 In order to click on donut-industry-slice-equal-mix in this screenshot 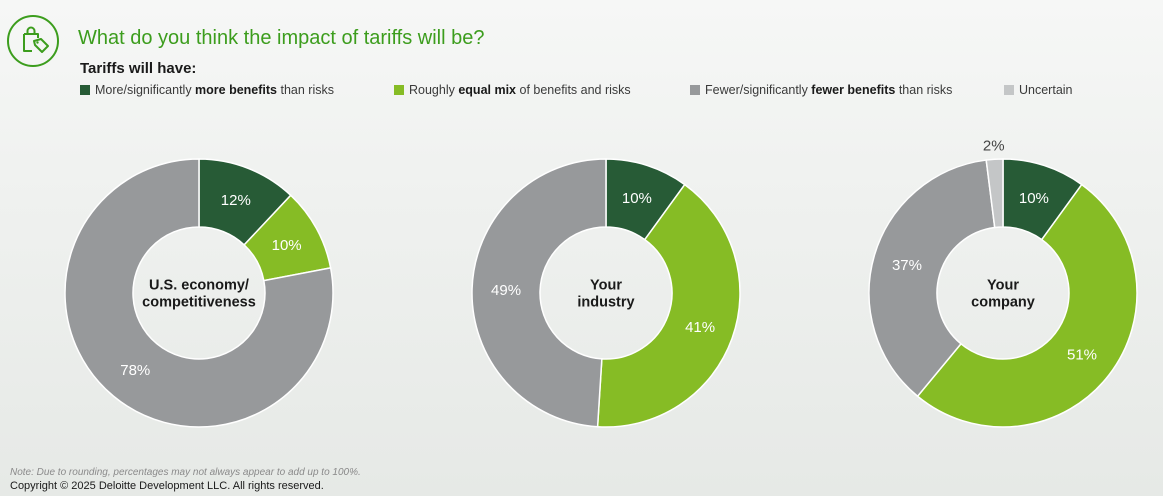, I will do `click(668, 305)`.